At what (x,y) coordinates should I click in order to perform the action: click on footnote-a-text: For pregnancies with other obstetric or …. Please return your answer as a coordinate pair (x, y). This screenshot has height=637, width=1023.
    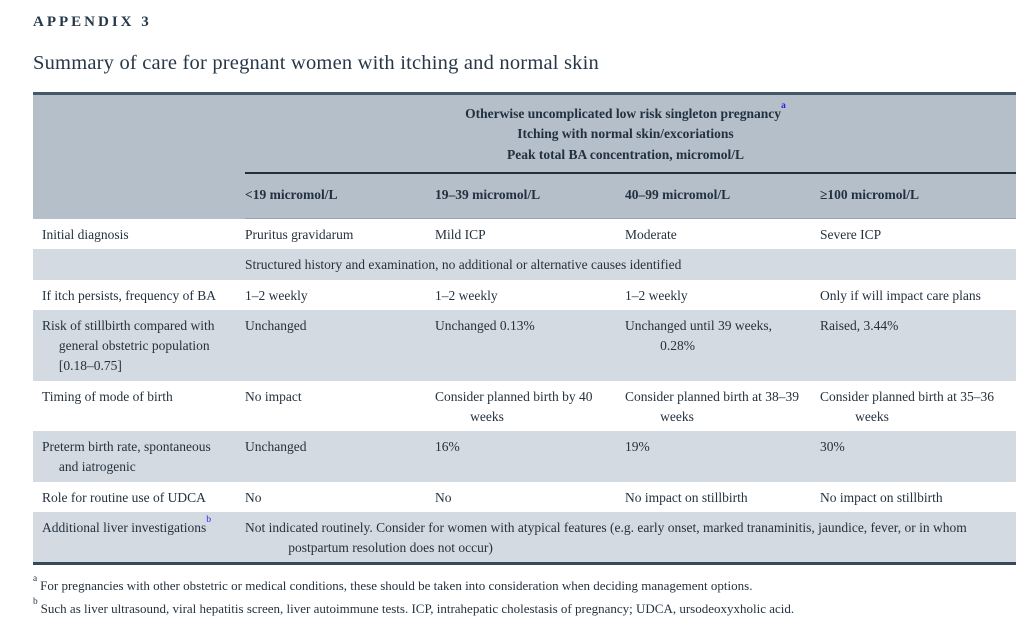
    Looking at the image, I should click on (396, 586).